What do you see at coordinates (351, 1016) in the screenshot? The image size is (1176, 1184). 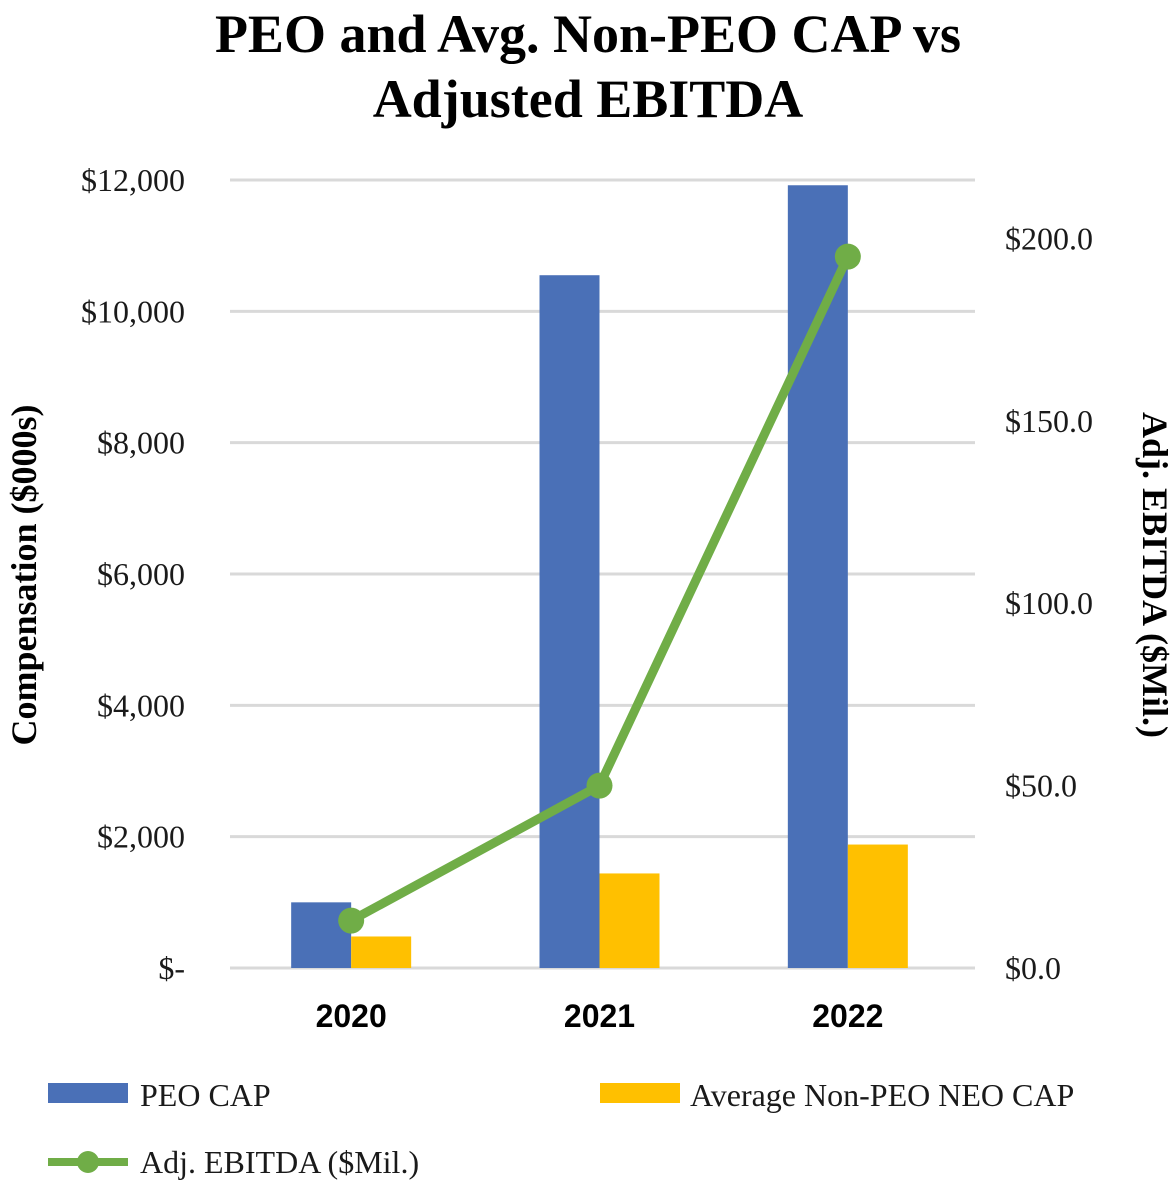 I see `category-label-2020: 2020` at bounding box center [351, 1016].